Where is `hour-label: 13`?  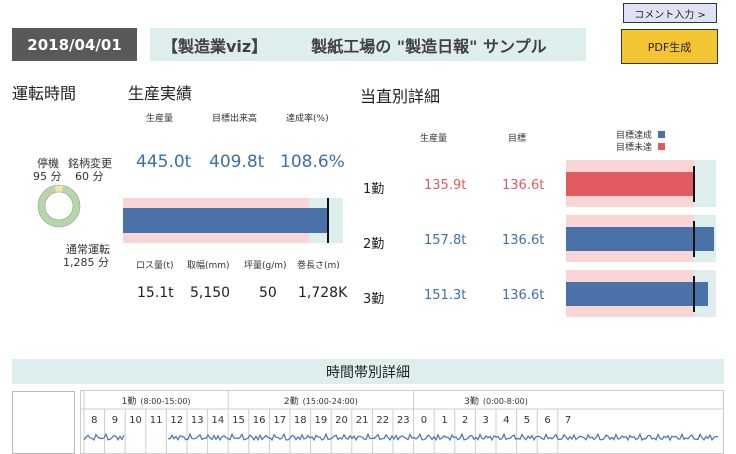 hour-label: 13 is located at coordinates (197, 420).